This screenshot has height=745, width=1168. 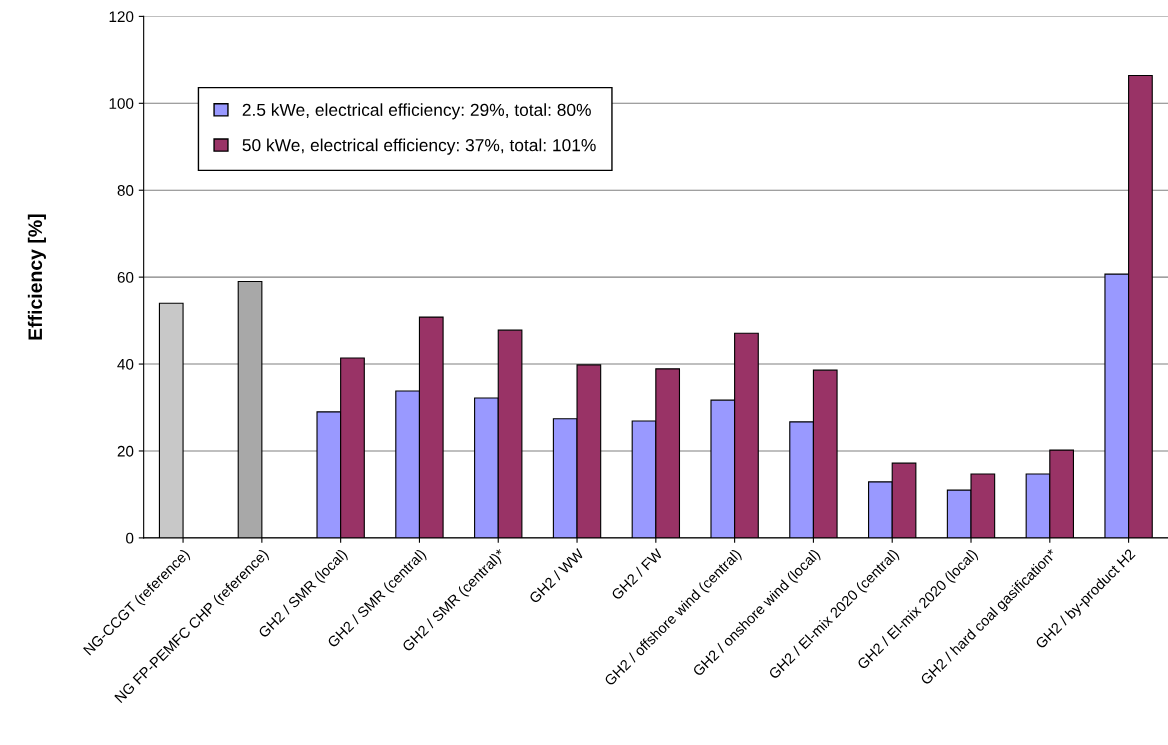 What do you see at coordinates (130, 538) in the screenshot?
I see `y-tick-label: 0` at bounding box center [130, 538].